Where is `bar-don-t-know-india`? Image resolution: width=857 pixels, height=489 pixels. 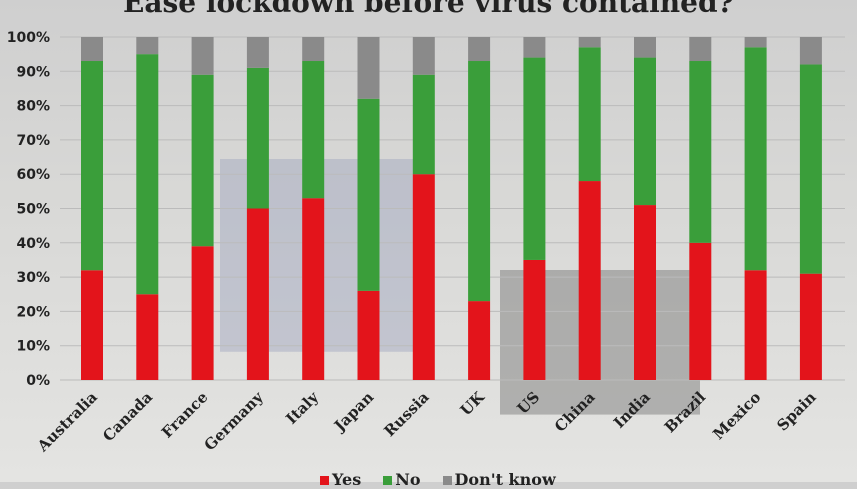 bar-don-t-know-india is located at coordinates (645, 47).